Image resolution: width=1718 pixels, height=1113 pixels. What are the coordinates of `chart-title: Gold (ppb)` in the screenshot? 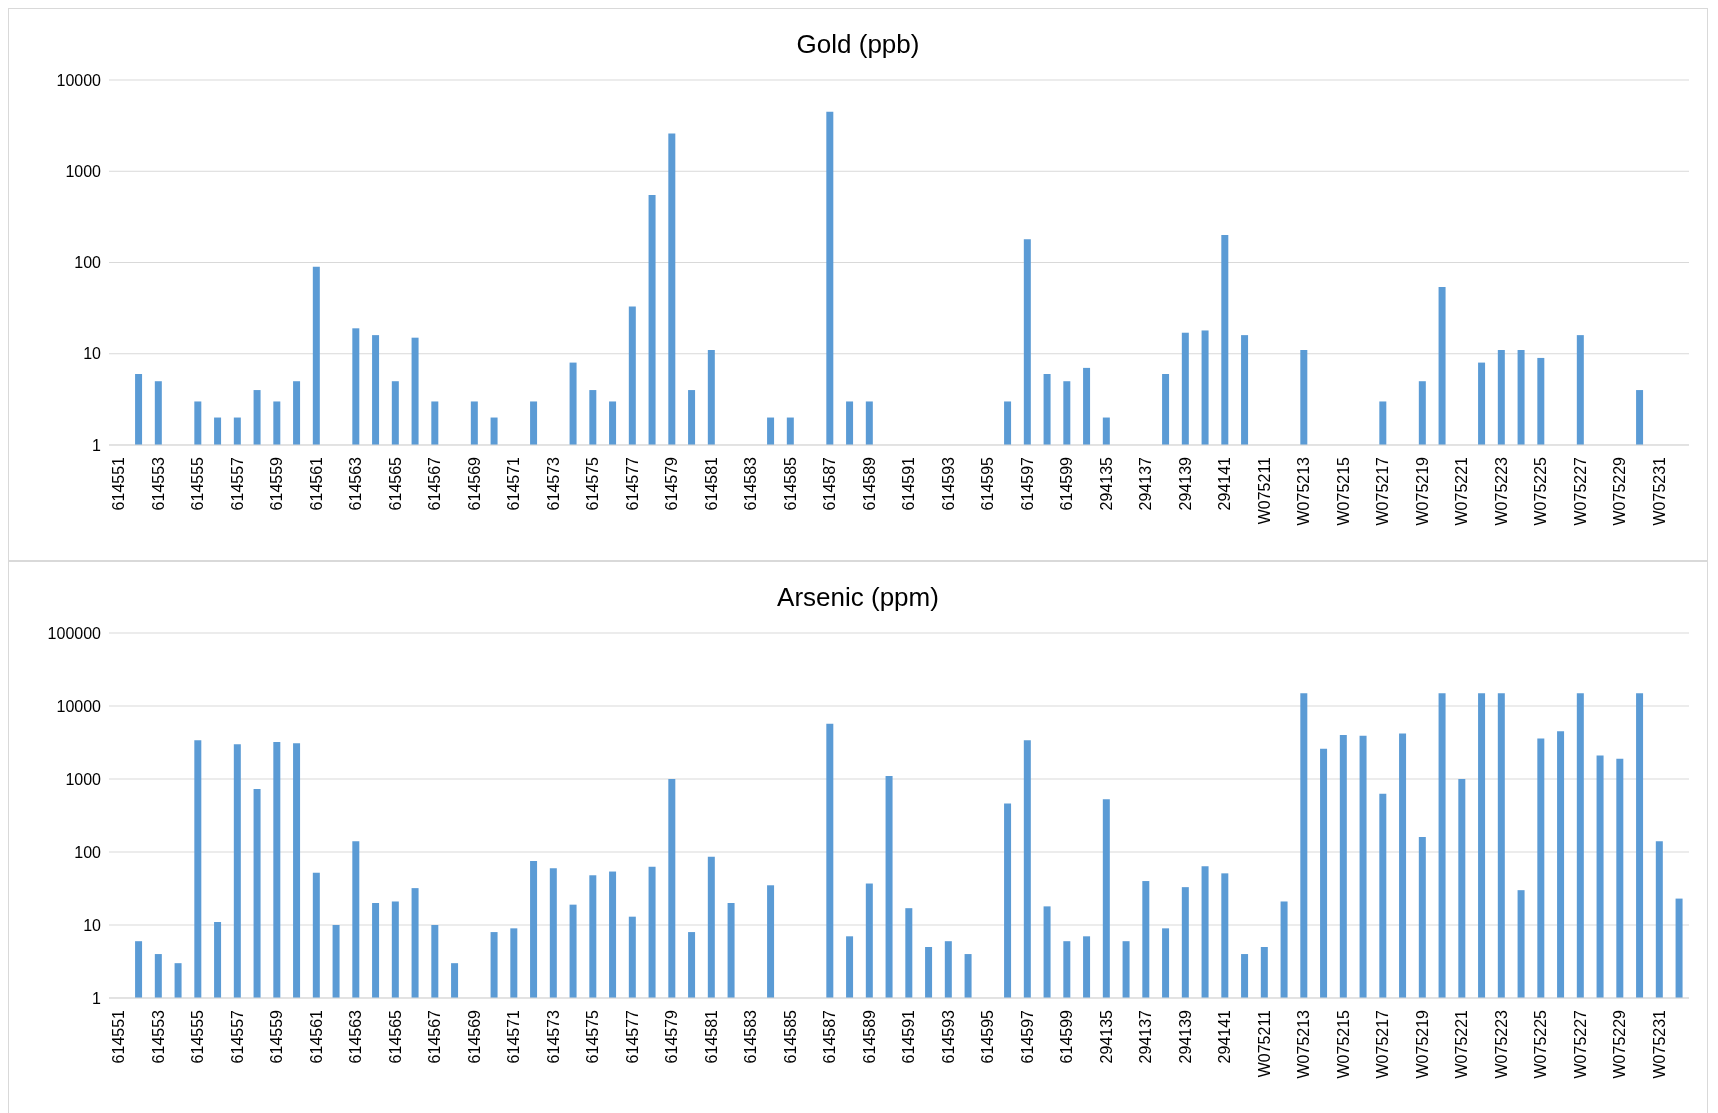 It's located at (858, 44).